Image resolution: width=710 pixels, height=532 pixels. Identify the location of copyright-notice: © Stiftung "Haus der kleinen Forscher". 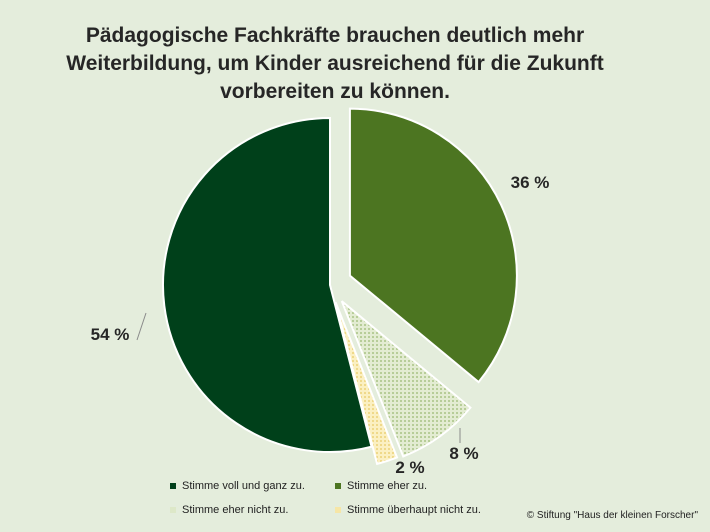
(612, 515).